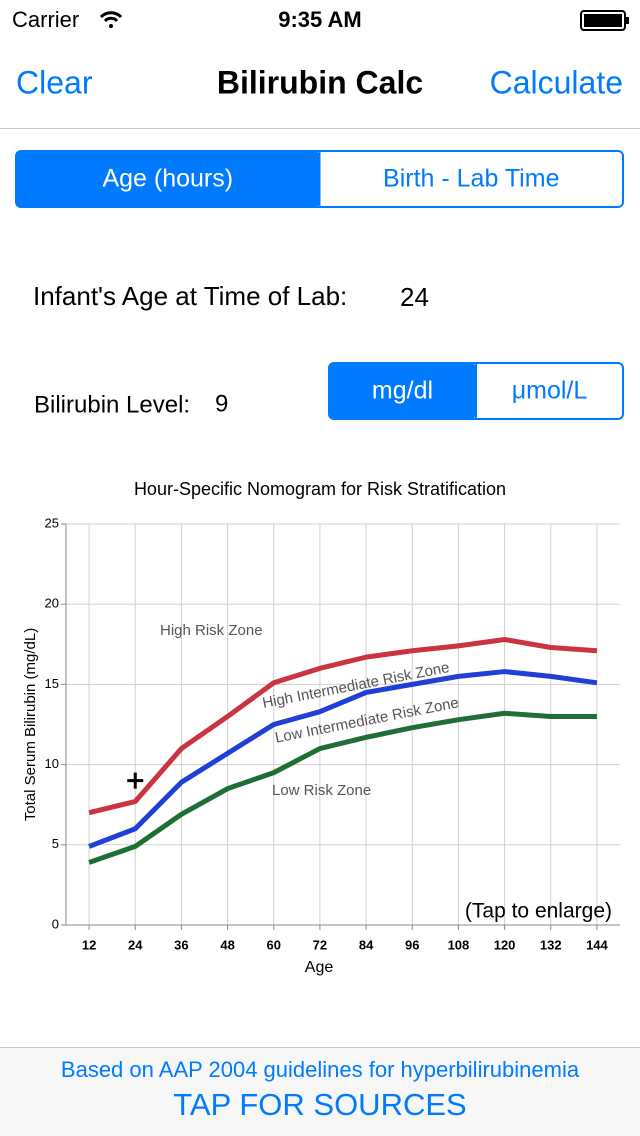 The width and height of the screenshot is (640, 1136). What do you see at coordinates (459, 944) in the screenshot?
I see `x-tick-label: 108` at bounding box center [459, 944].